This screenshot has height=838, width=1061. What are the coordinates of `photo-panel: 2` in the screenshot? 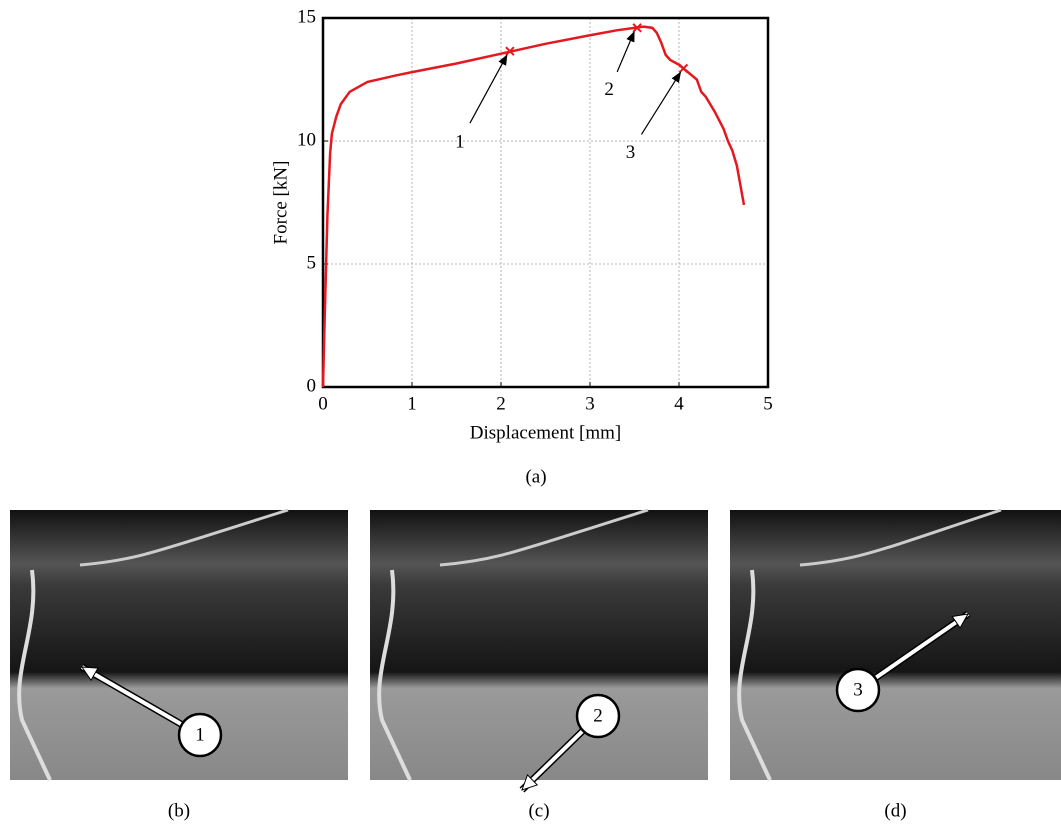 It's located at (539, 650).